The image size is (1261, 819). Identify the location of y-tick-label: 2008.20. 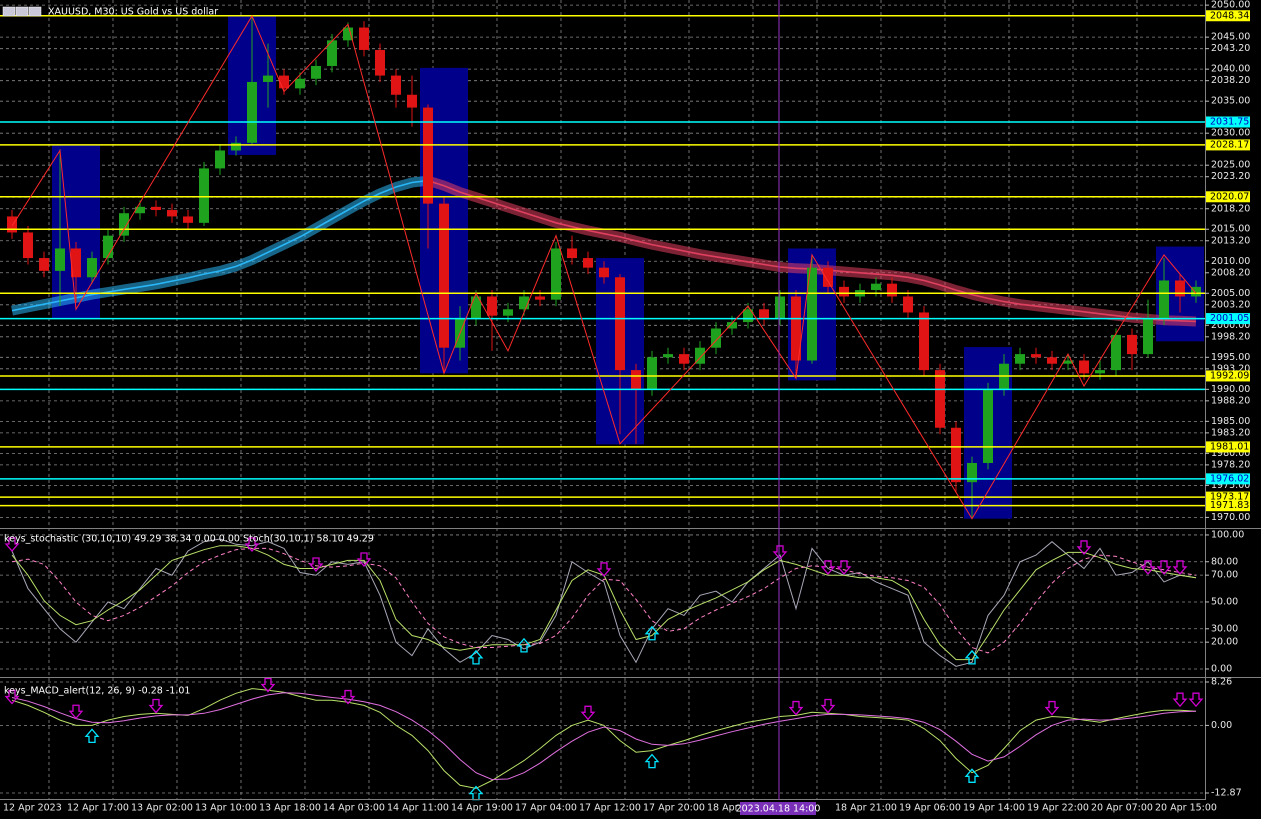
(1230, 272).